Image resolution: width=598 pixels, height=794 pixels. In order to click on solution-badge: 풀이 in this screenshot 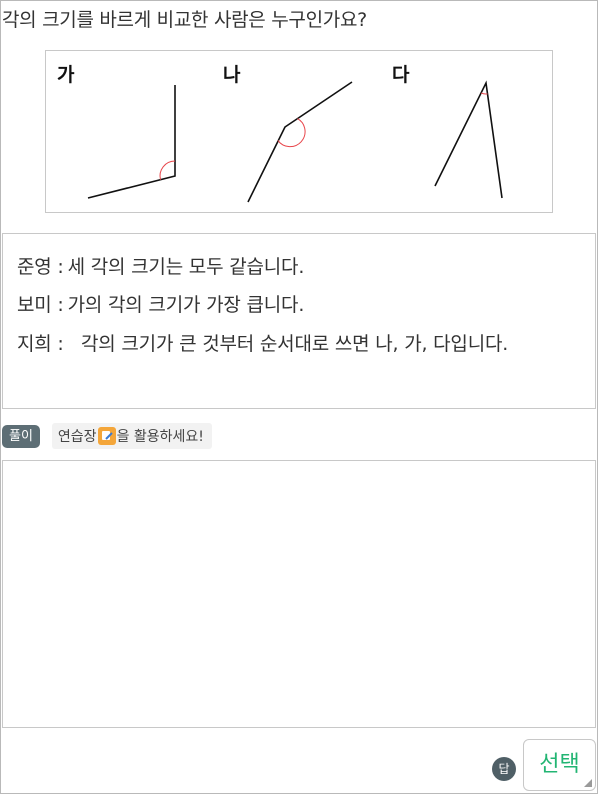, I will do `click(21, 436)`.